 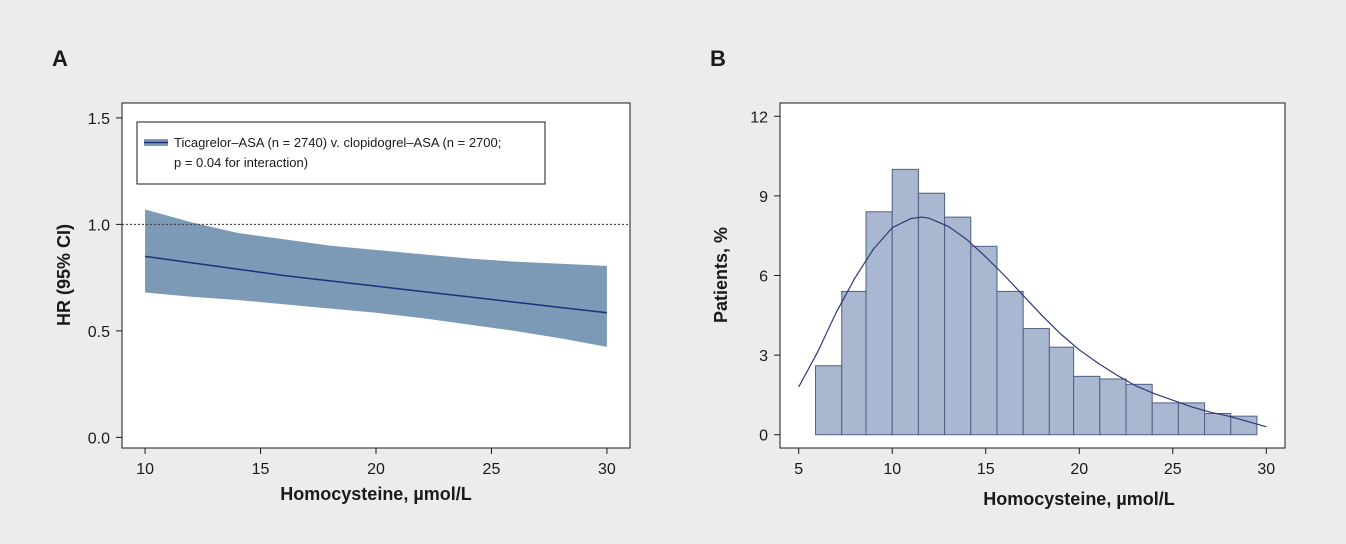 What do you see at coordinates (99, 119) in the screenshot?
I see `y-tick-label: 1.5` at bounding box center [99, 119].